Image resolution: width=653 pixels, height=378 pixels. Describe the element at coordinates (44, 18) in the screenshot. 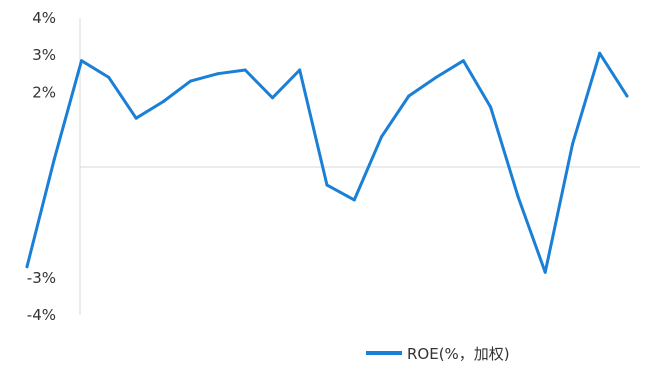

I see `y-tick-label: 4%` at that location.